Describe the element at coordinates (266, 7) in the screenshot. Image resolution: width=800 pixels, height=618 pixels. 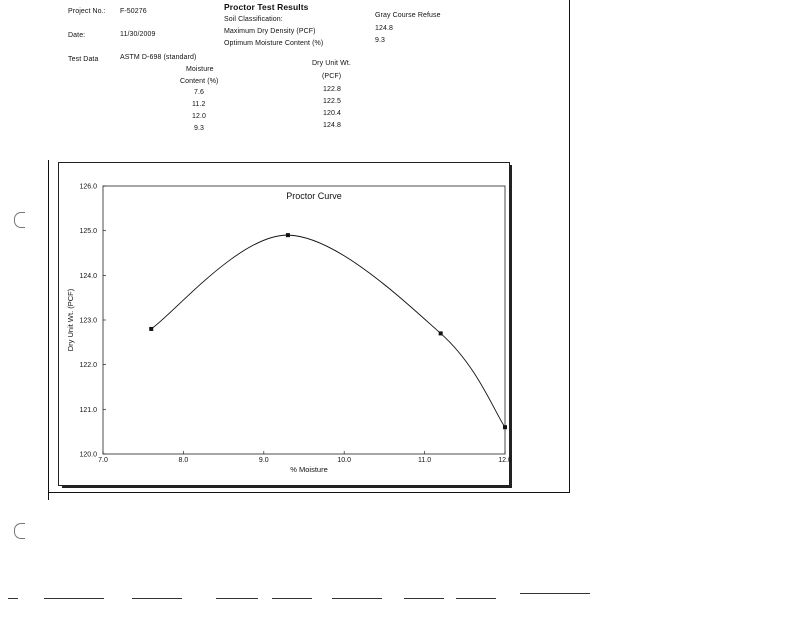
I see `results-title: Proctor Test Results` at that location.